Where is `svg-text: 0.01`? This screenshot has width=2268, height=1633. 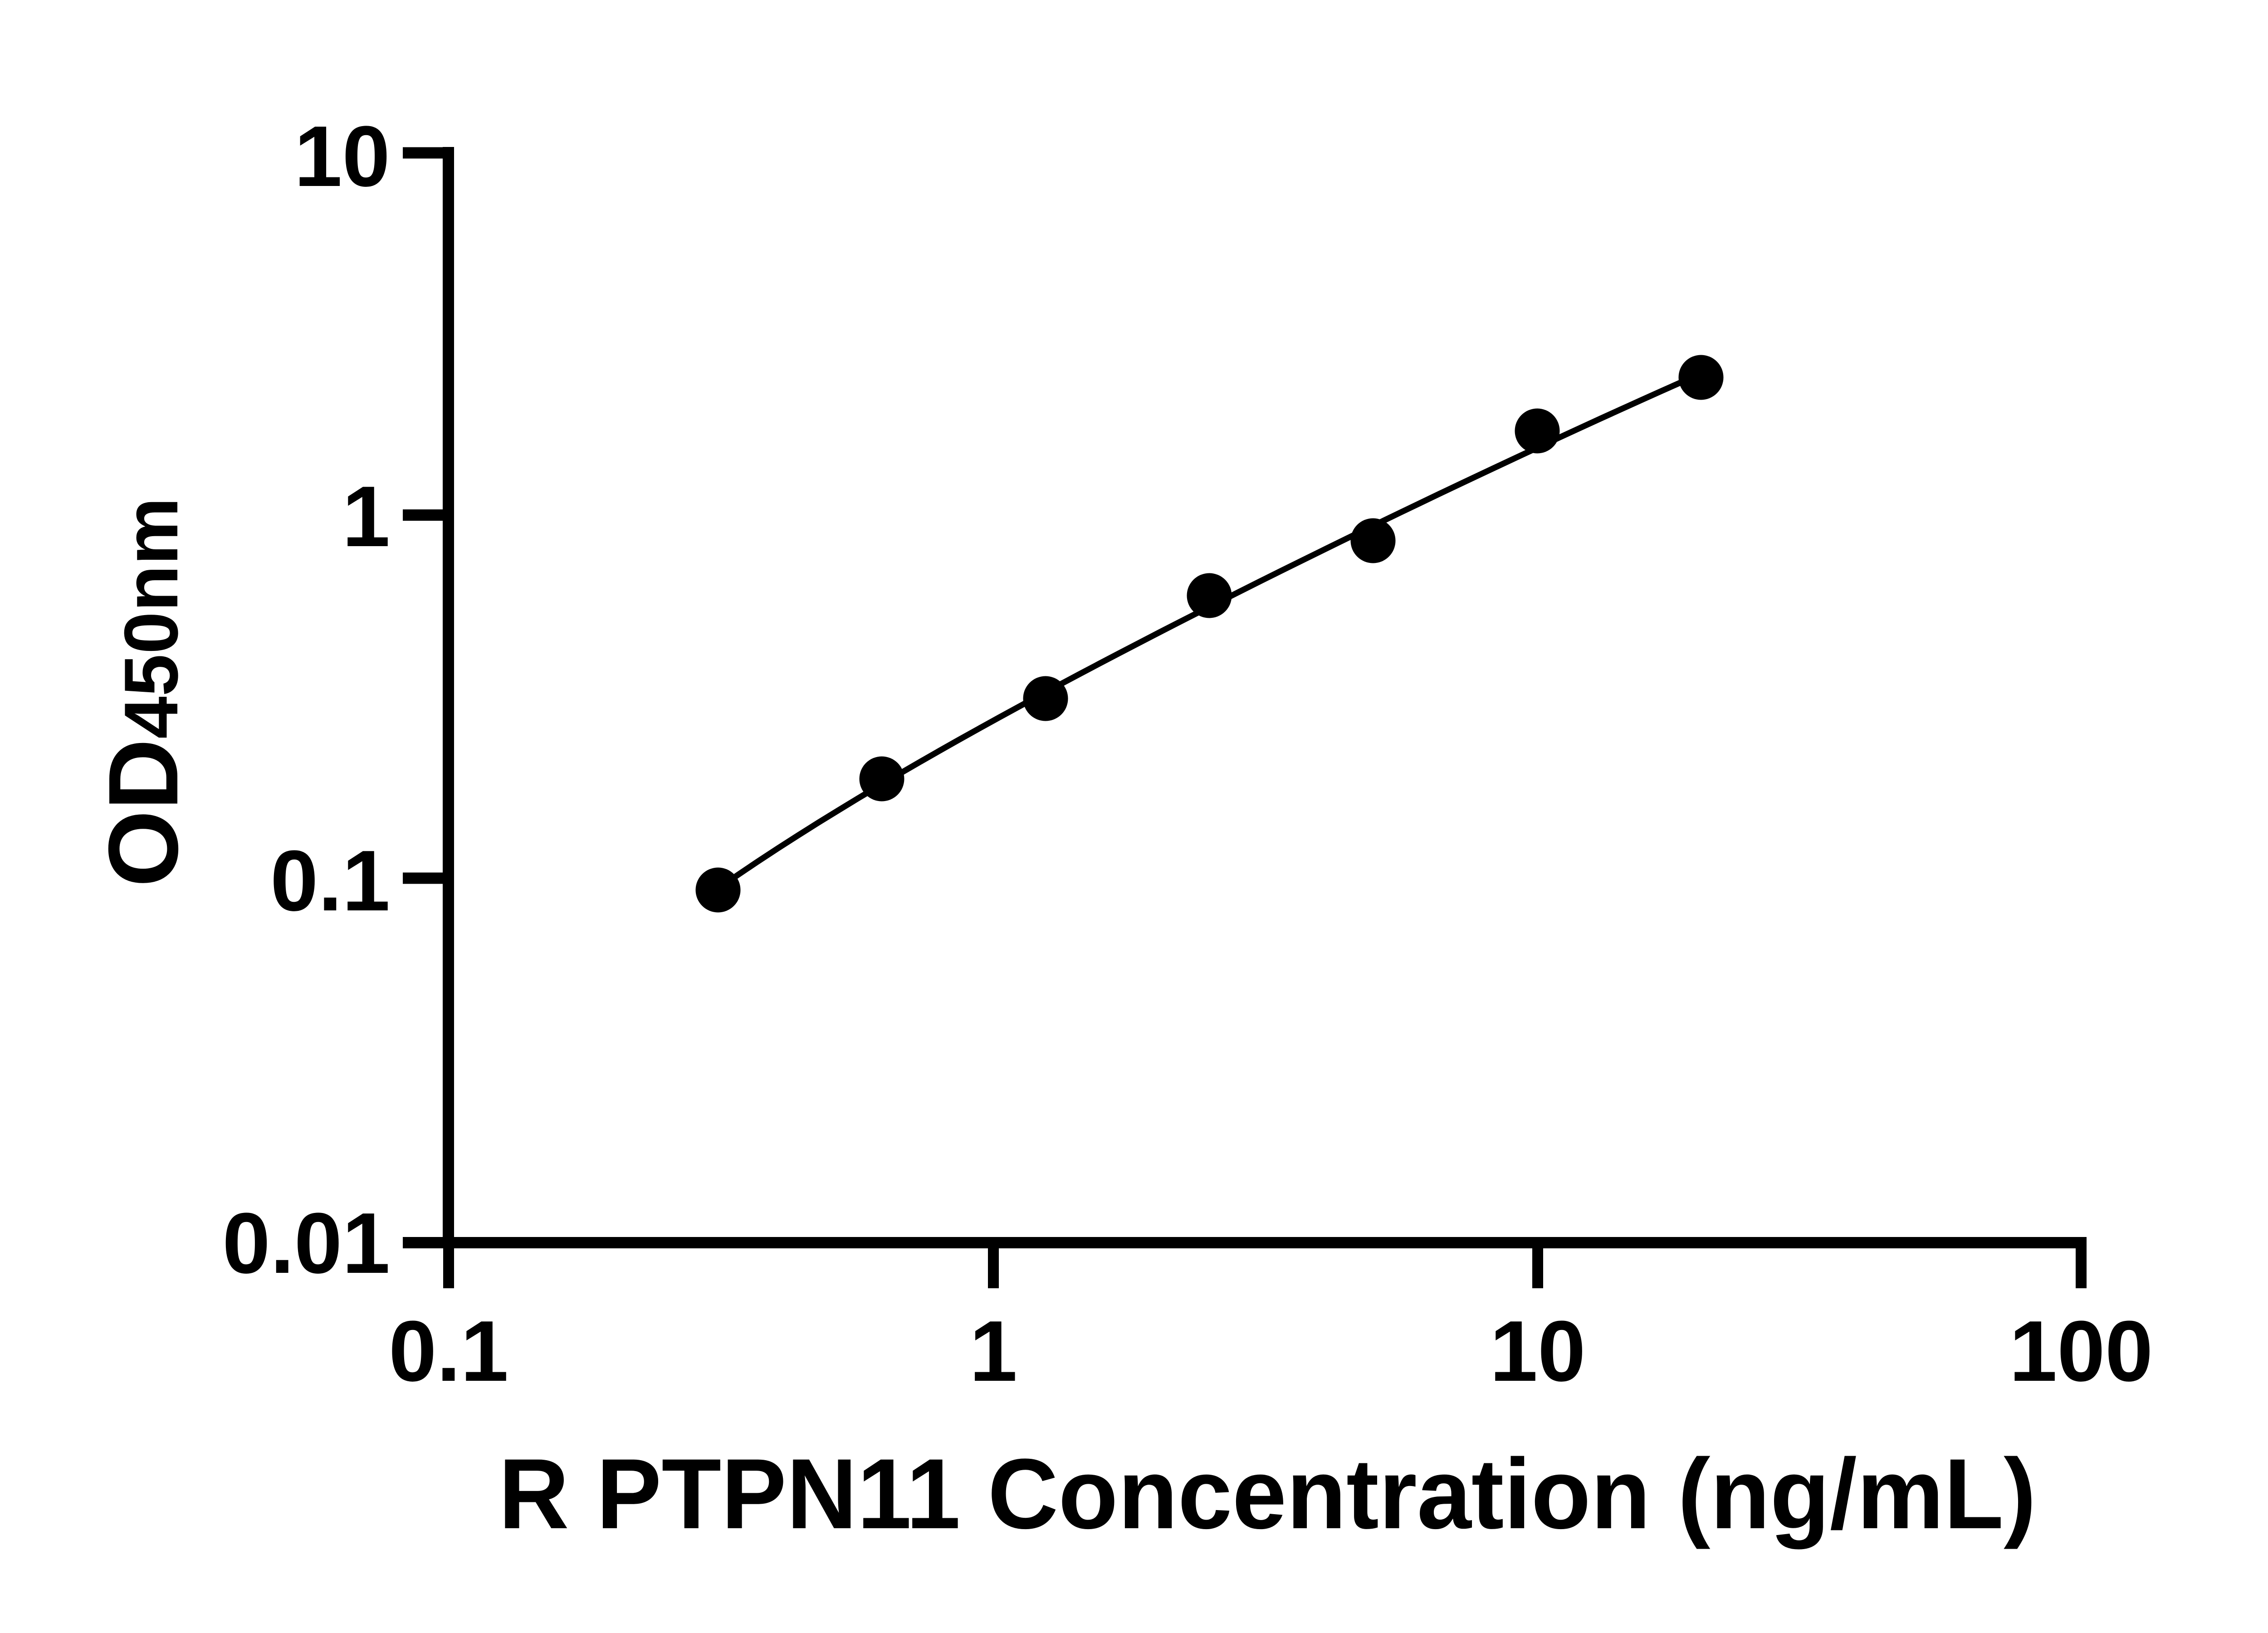 svg-text: 0.01 is located at coordinates (306, 1243).